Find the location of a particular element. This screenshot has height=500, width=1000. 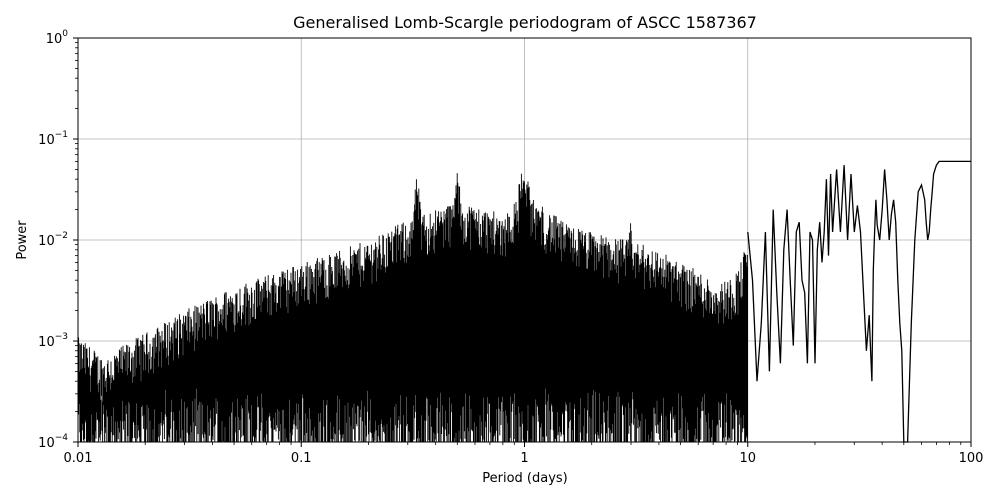

x-tick-label: 100 is located at coordinates (971, 458).